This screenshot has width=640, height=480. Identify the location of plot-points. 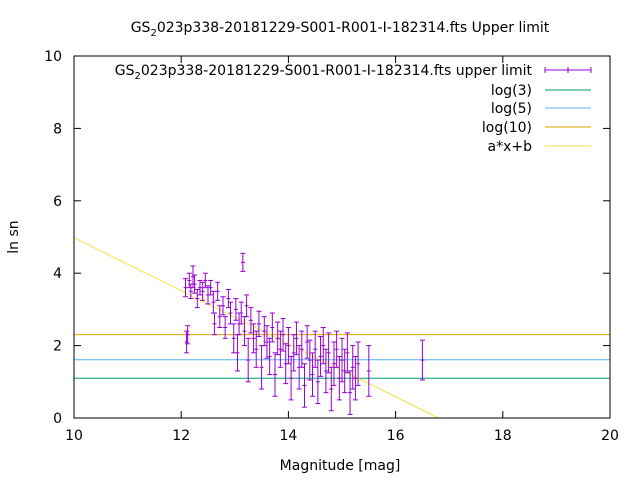
(303, 333).